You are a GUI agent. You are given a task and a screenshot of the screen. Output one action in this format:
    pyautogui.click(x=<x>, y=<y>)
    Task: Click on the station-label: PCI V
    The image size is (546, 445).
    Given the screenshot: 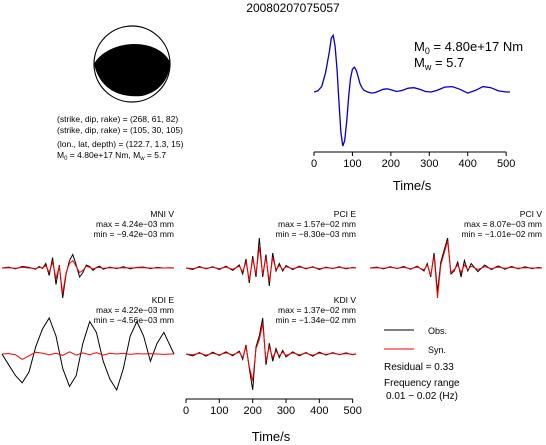 What is the action you would take?
    pyautogui.click(x=531, y=214)
    